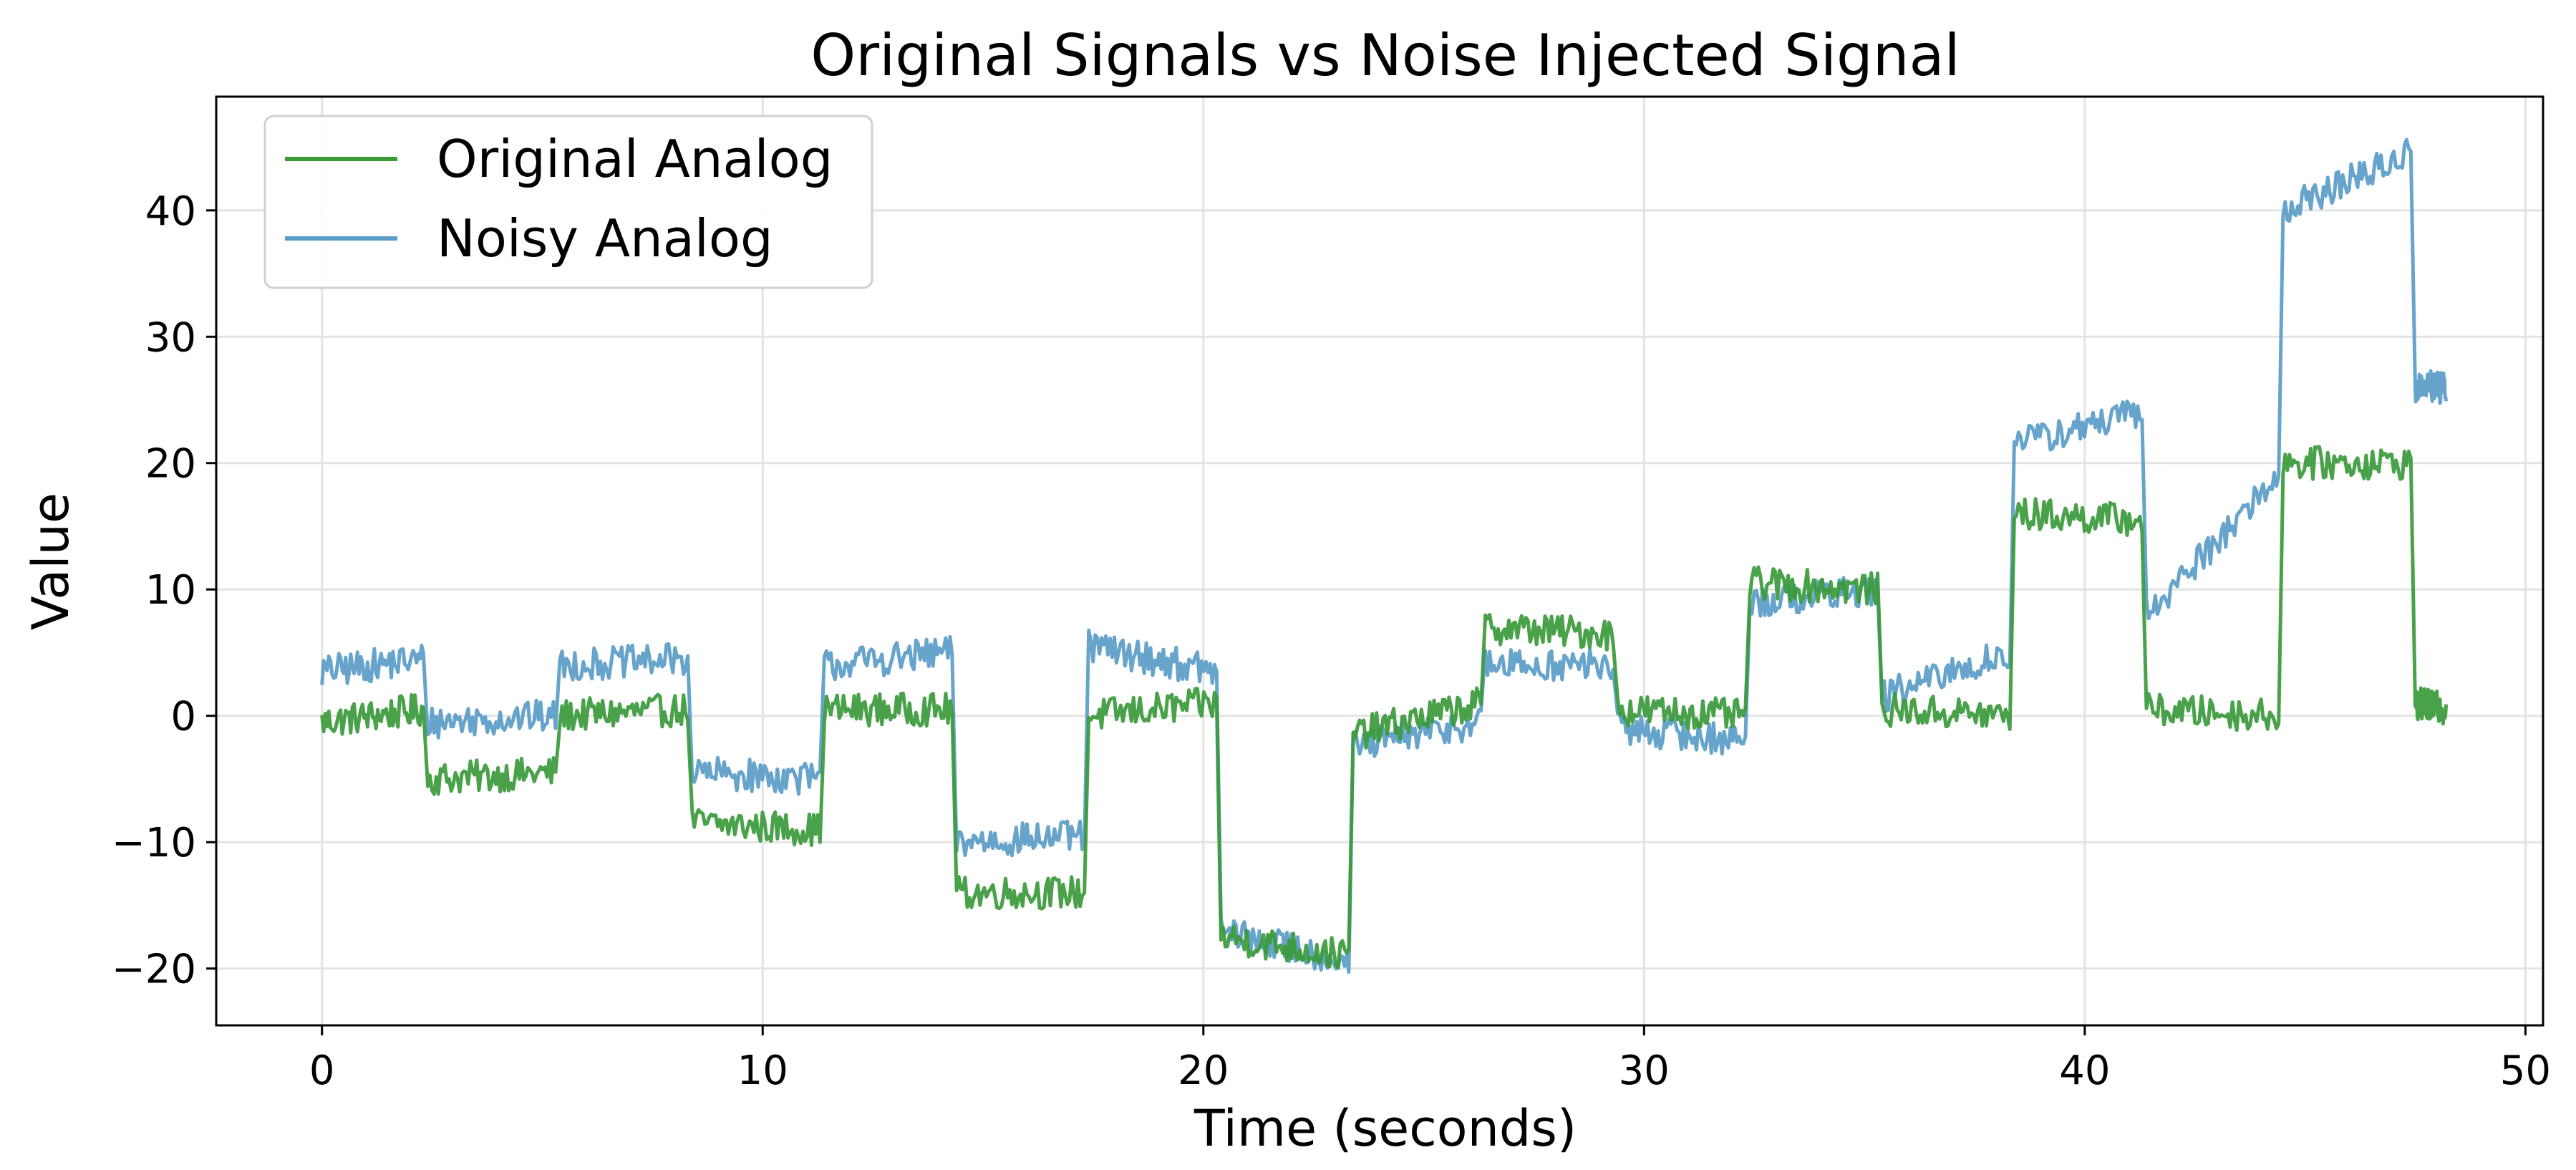 The width and height of the screenshot is (2576, 1170). I want to click on x-axis-label: Time (seconds), so click(1385, 1128).